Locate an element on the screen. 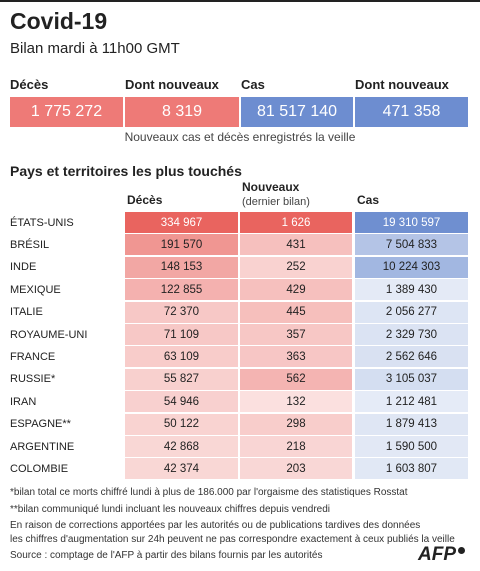  logo-dot is located at coordinates (461, 550).